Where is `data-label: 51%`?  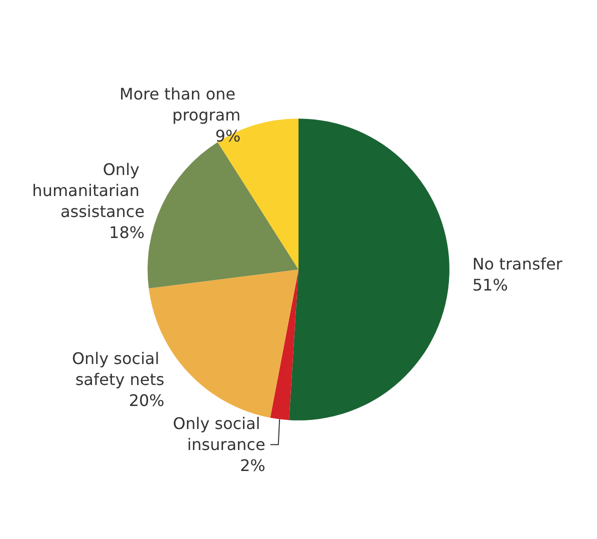 data-label: 51% is located at coordinates (490, 285).